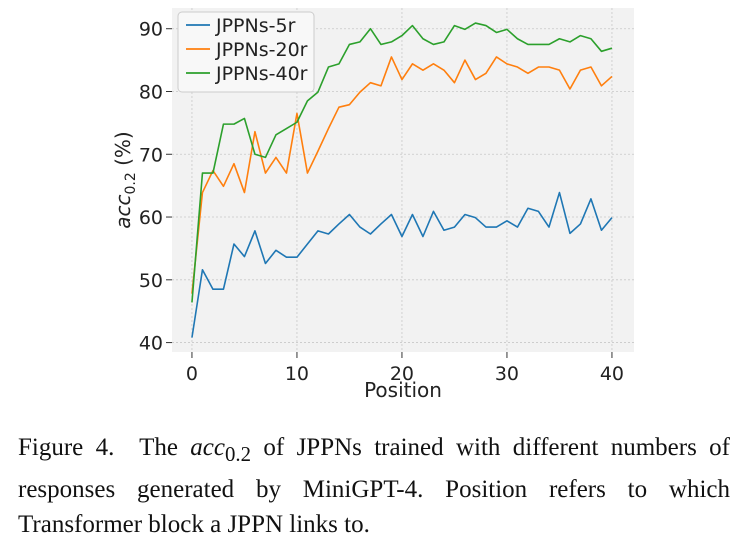  I want to click on legend-label-jppns-40r: JPPNs-40r, so click(261, 74).